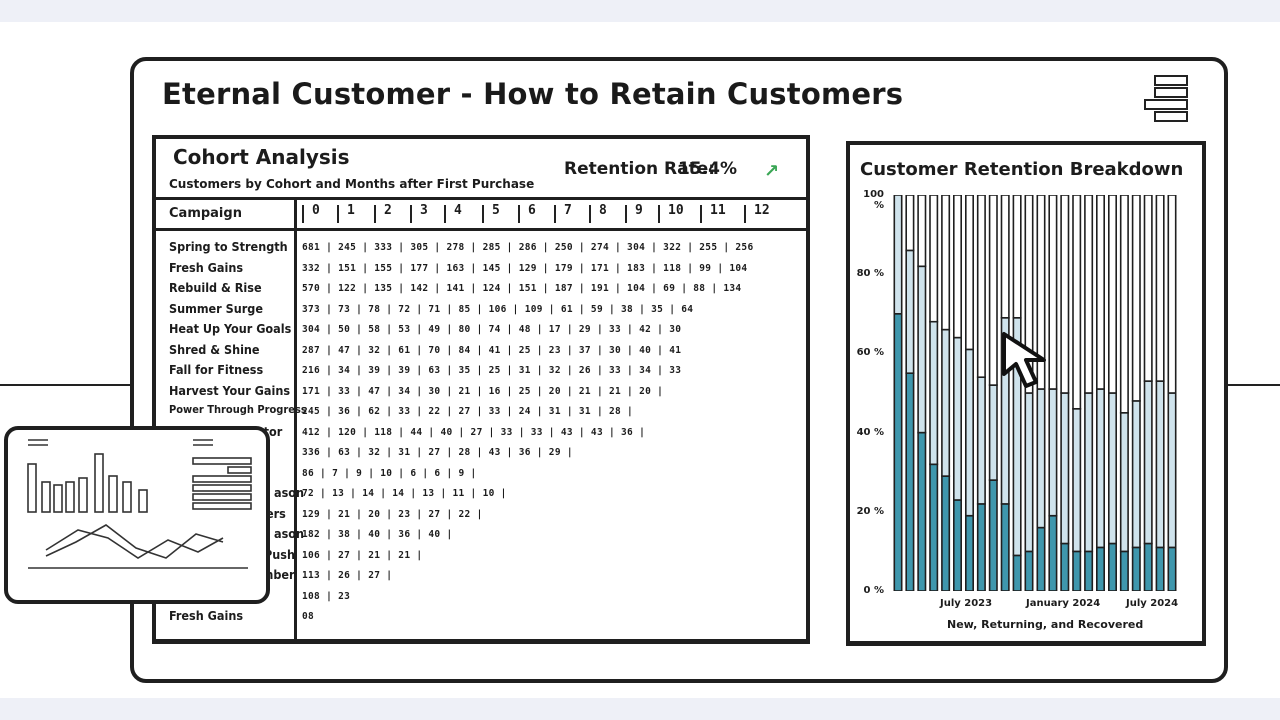 The width and height of the screenshot is (1280, 720). I want to click on campaign-label: Summer Surge, so click(216, 308).